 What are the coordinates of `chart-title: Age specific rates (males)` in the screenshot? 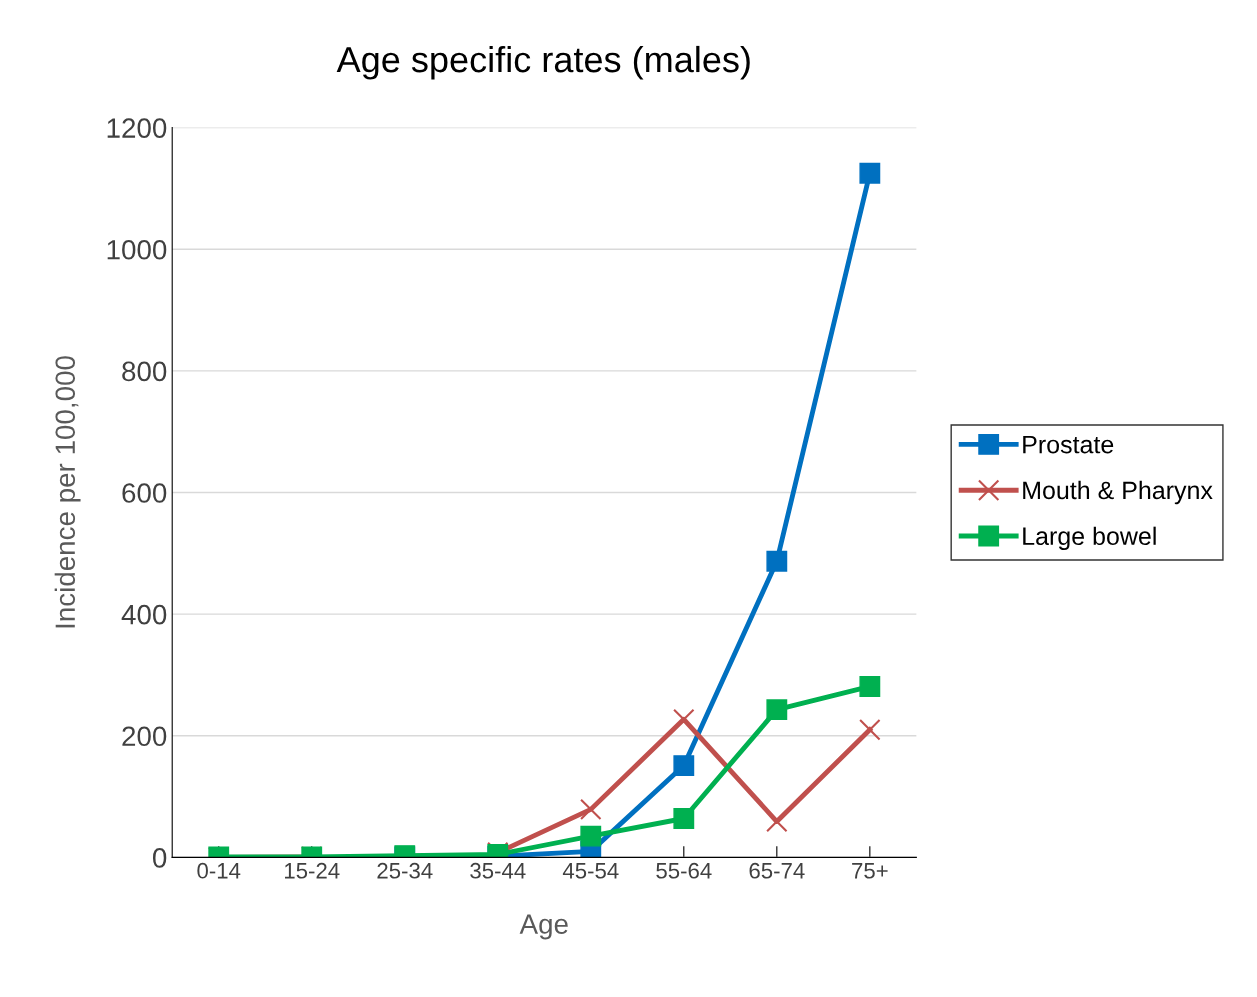 It's located at (543, 62).